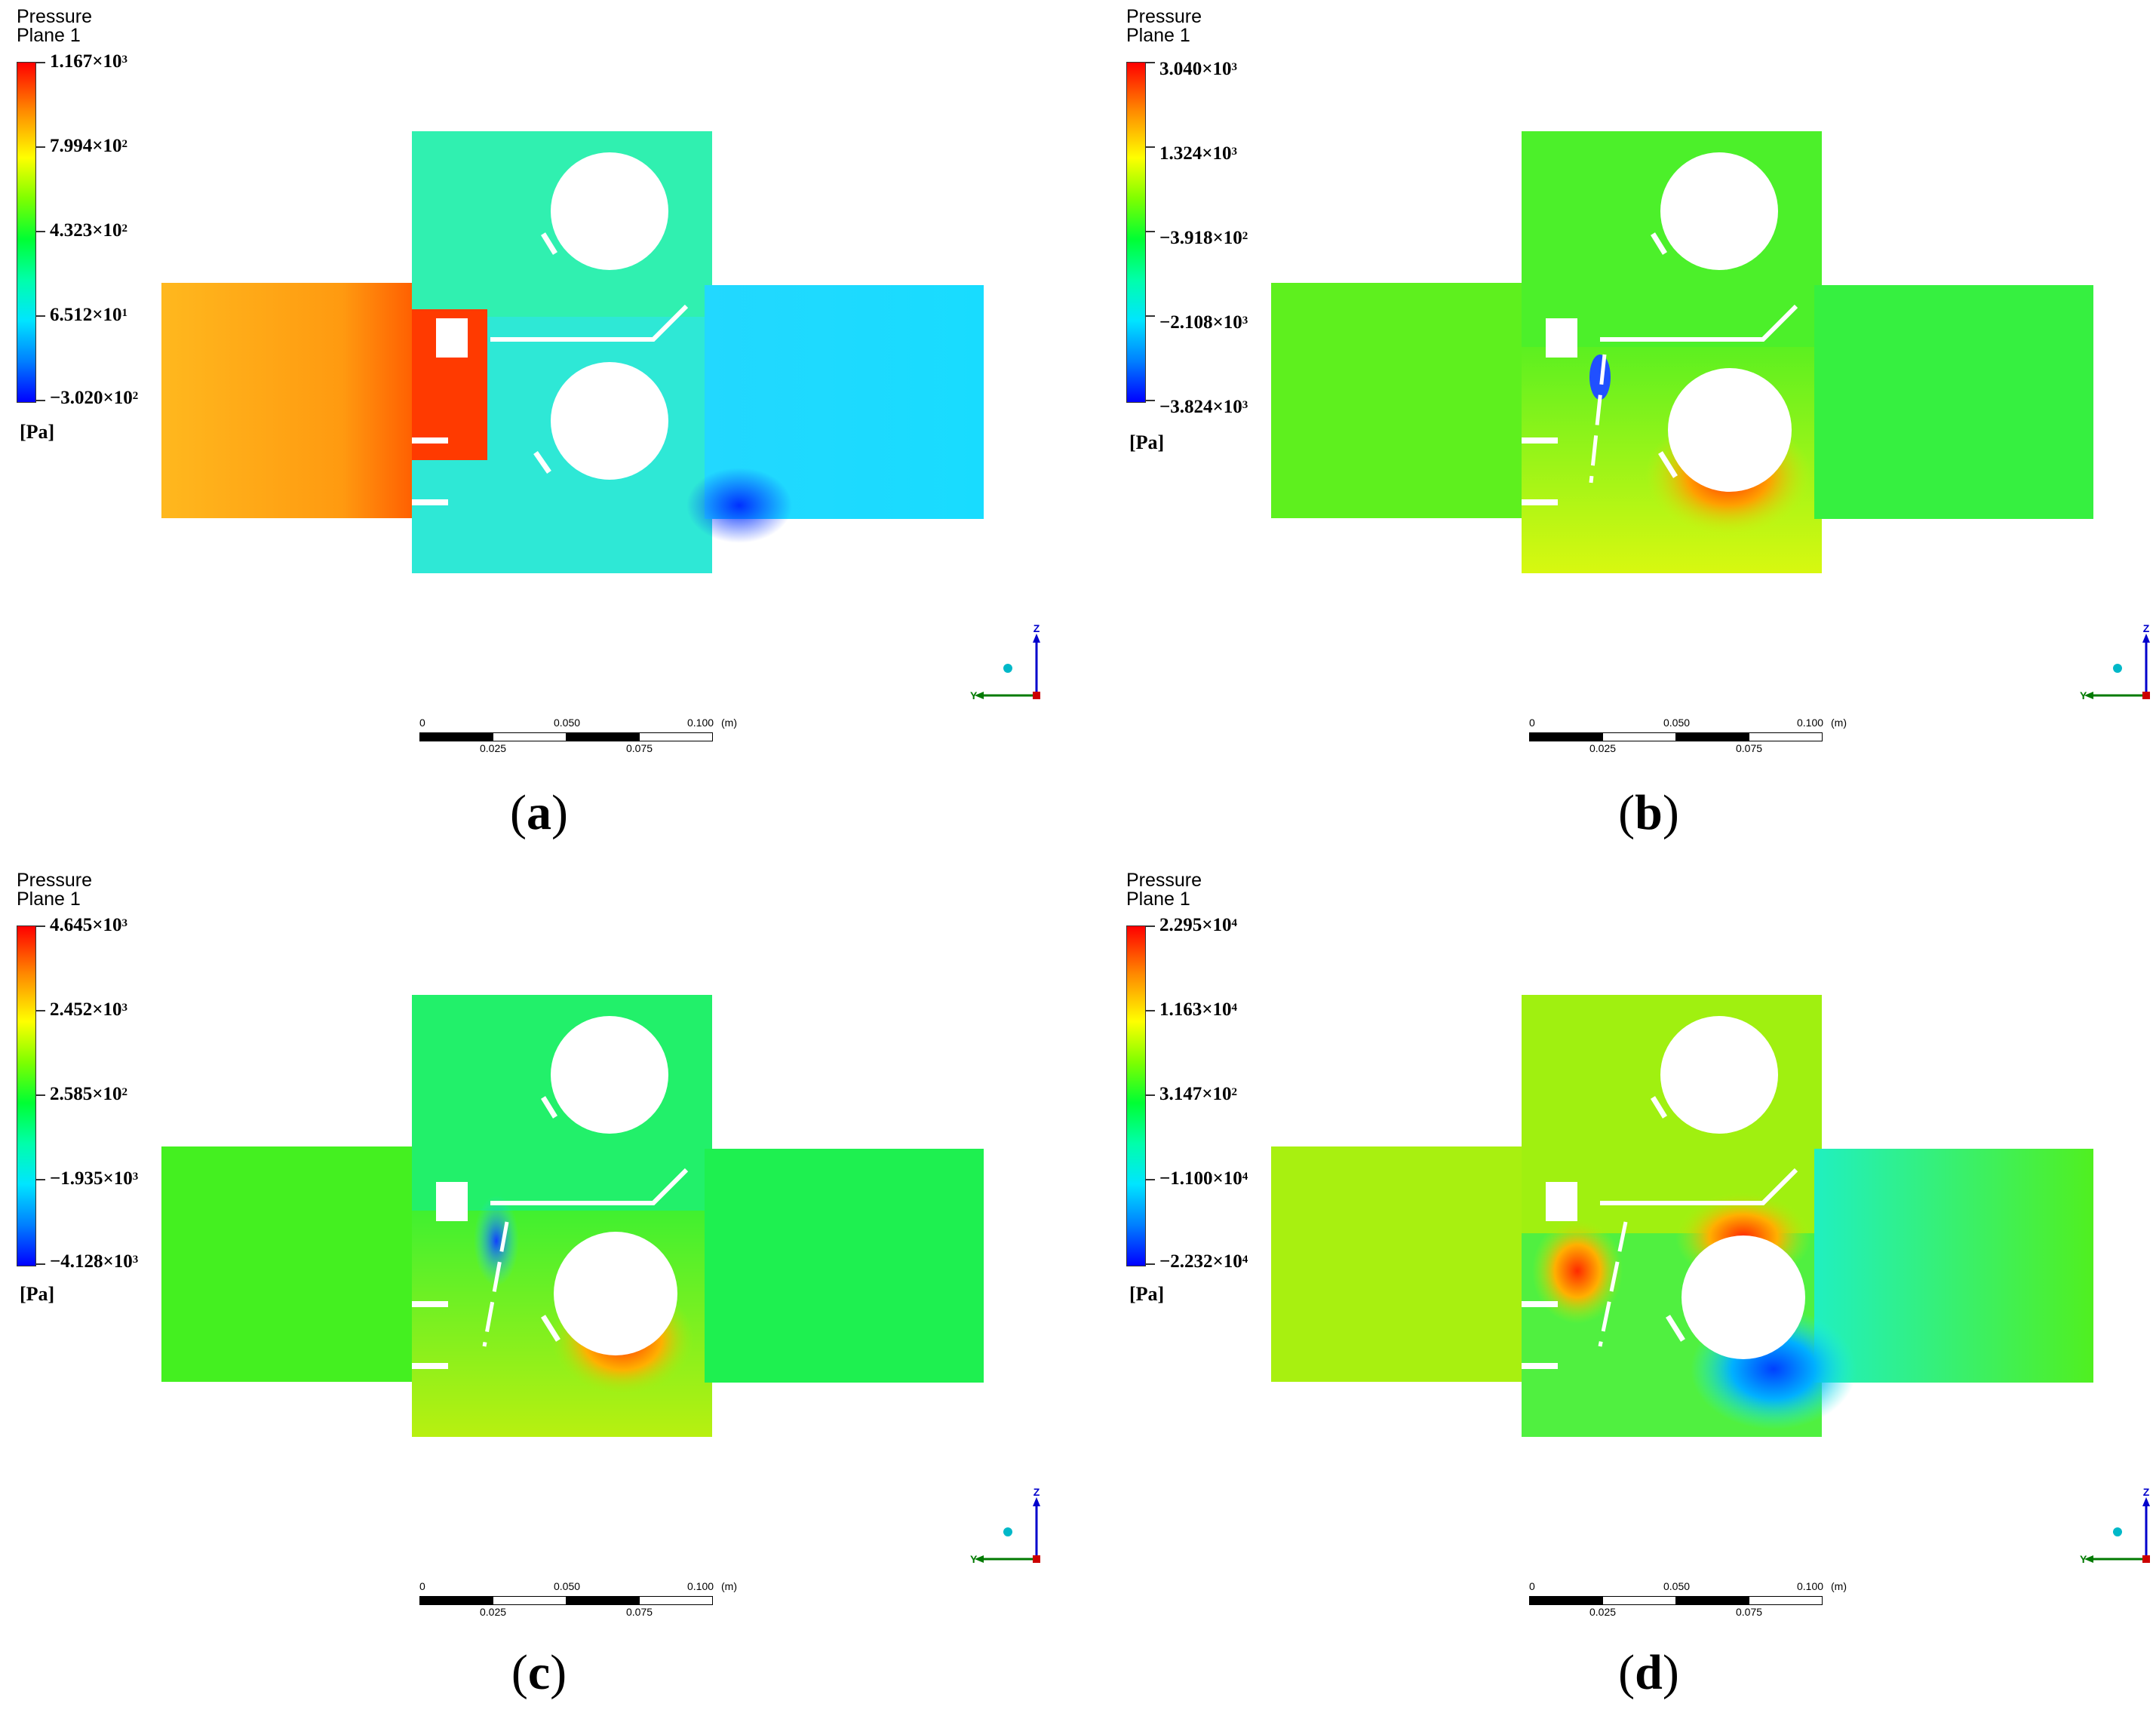 Image resolution: width=2156 pixels, height=1722 pixels. I want to click on panel-caption: (d), so click(1649, 1672).